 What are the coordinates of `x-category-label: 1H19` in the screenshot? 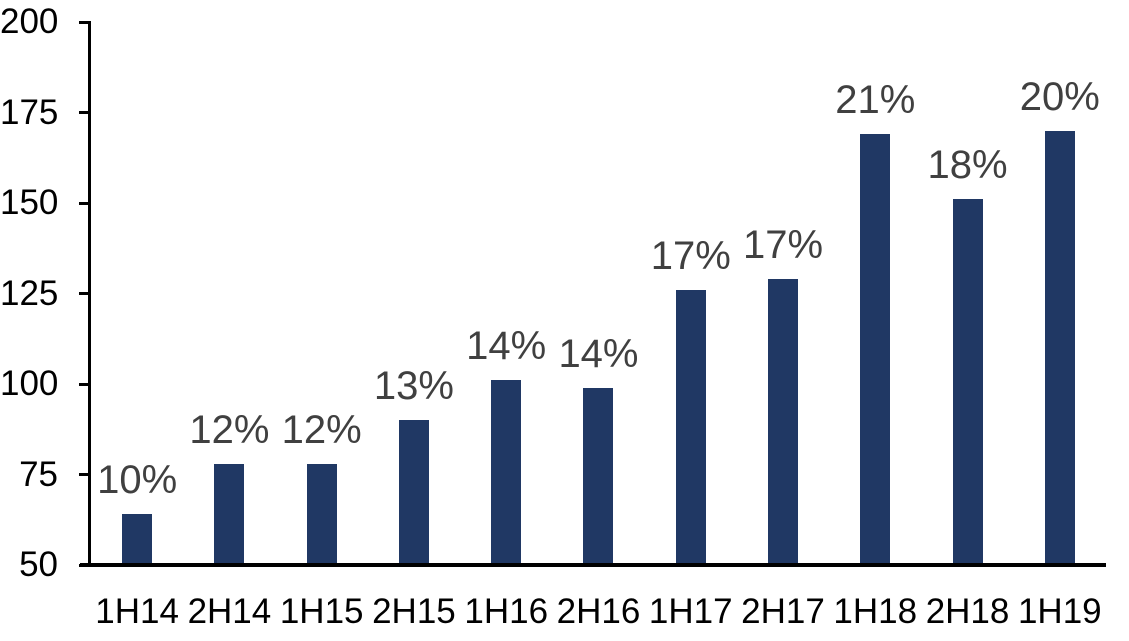 It's located at (1059, 611).